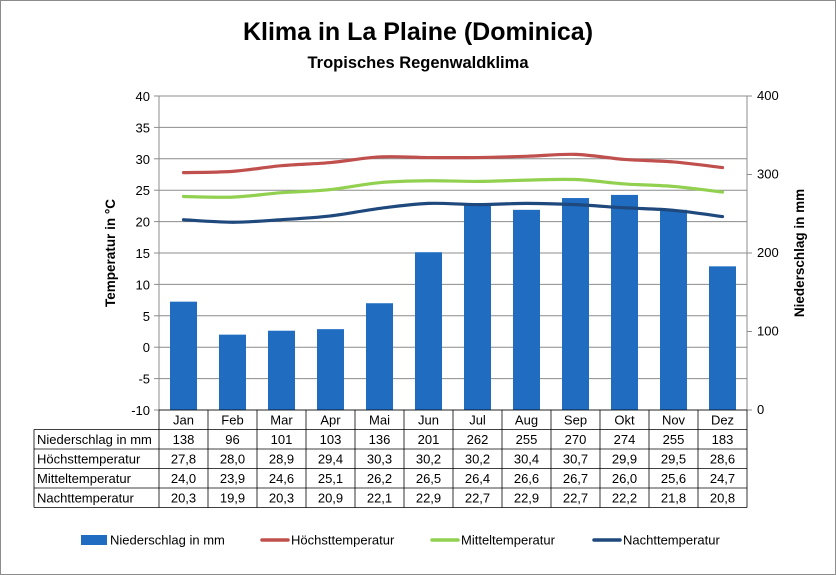  What do you see at coordinates (330, 420) in the screenshot?
I see `x-tick-label: Apr` at bounding box center [330, 420].